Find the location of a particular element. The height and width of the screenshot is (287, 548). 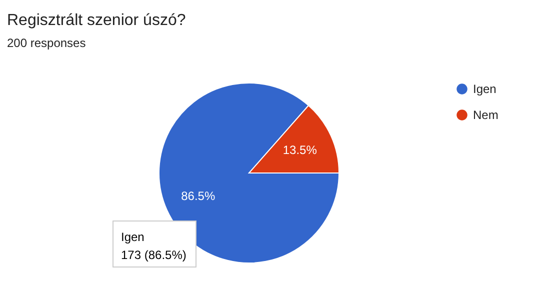

text: 200 responses is located at coordinates (46, 43).